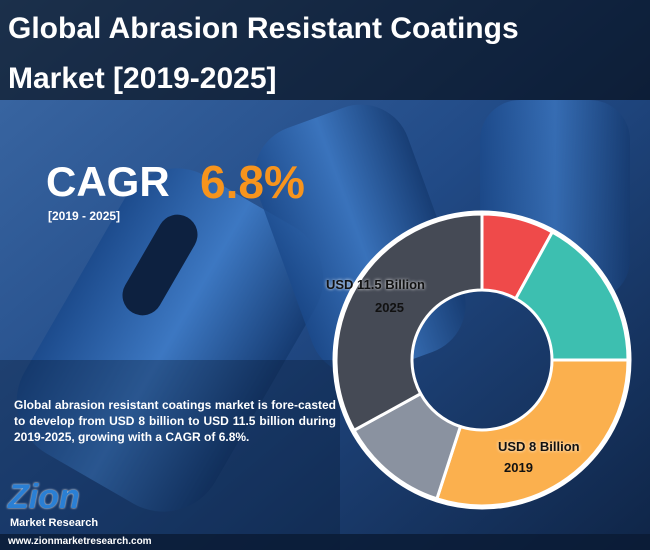 Image resolution: width=650 pixels, height=550 pixels. I want to click on cagr-label: CAGR, so click(108, 181).